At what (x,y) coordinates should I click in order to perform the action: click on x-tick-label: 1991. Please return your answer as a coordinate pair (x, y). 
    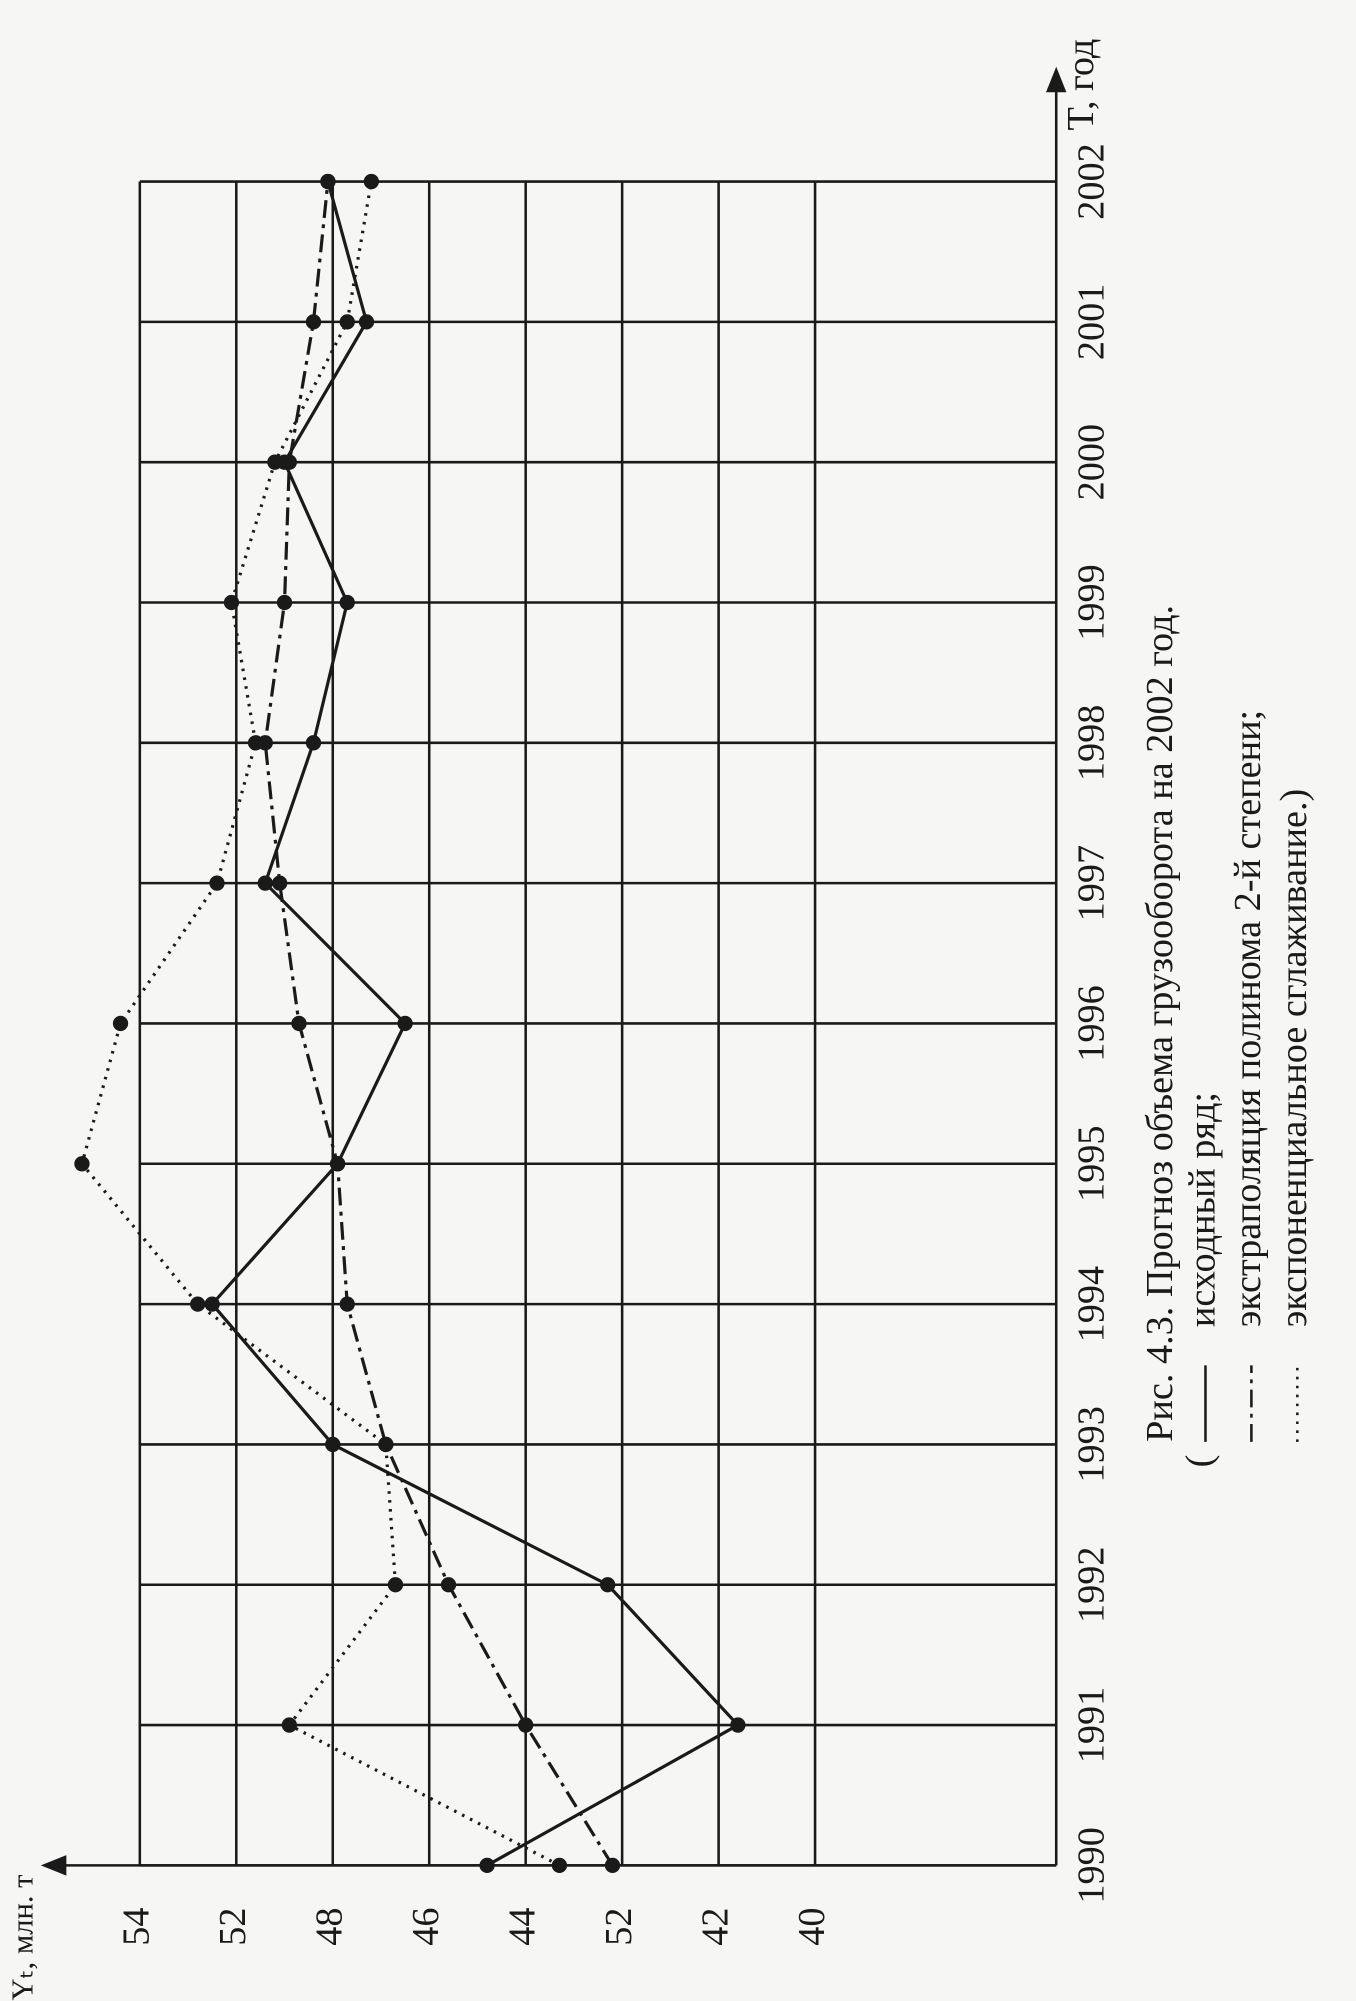
    Looking at the image, I should click on (1091, 1725).